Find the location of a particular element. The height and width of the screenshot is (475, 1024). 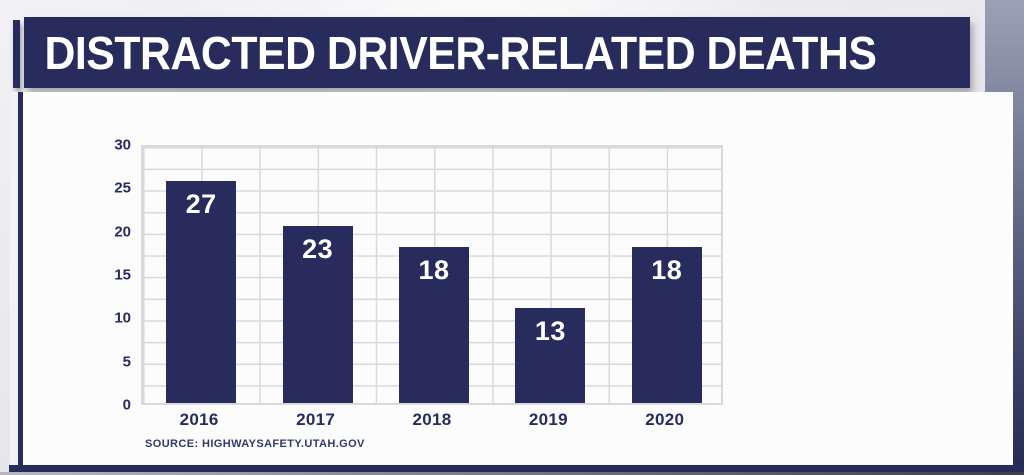

y-axis-label-20: 20 is located at coordinates (122, 232).